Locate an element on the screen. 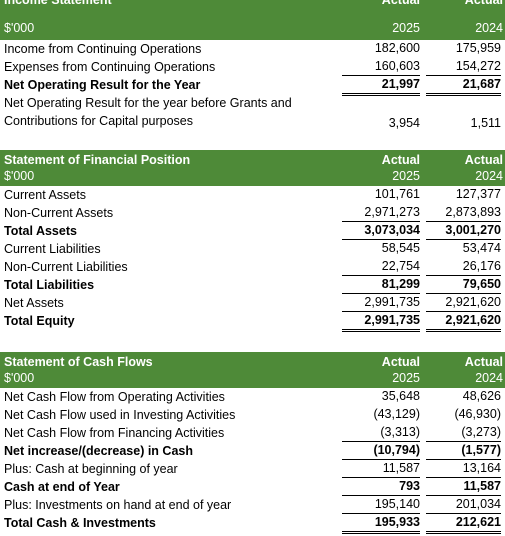  row-value-2024: (46,930) is located at coordinates (477, 414).